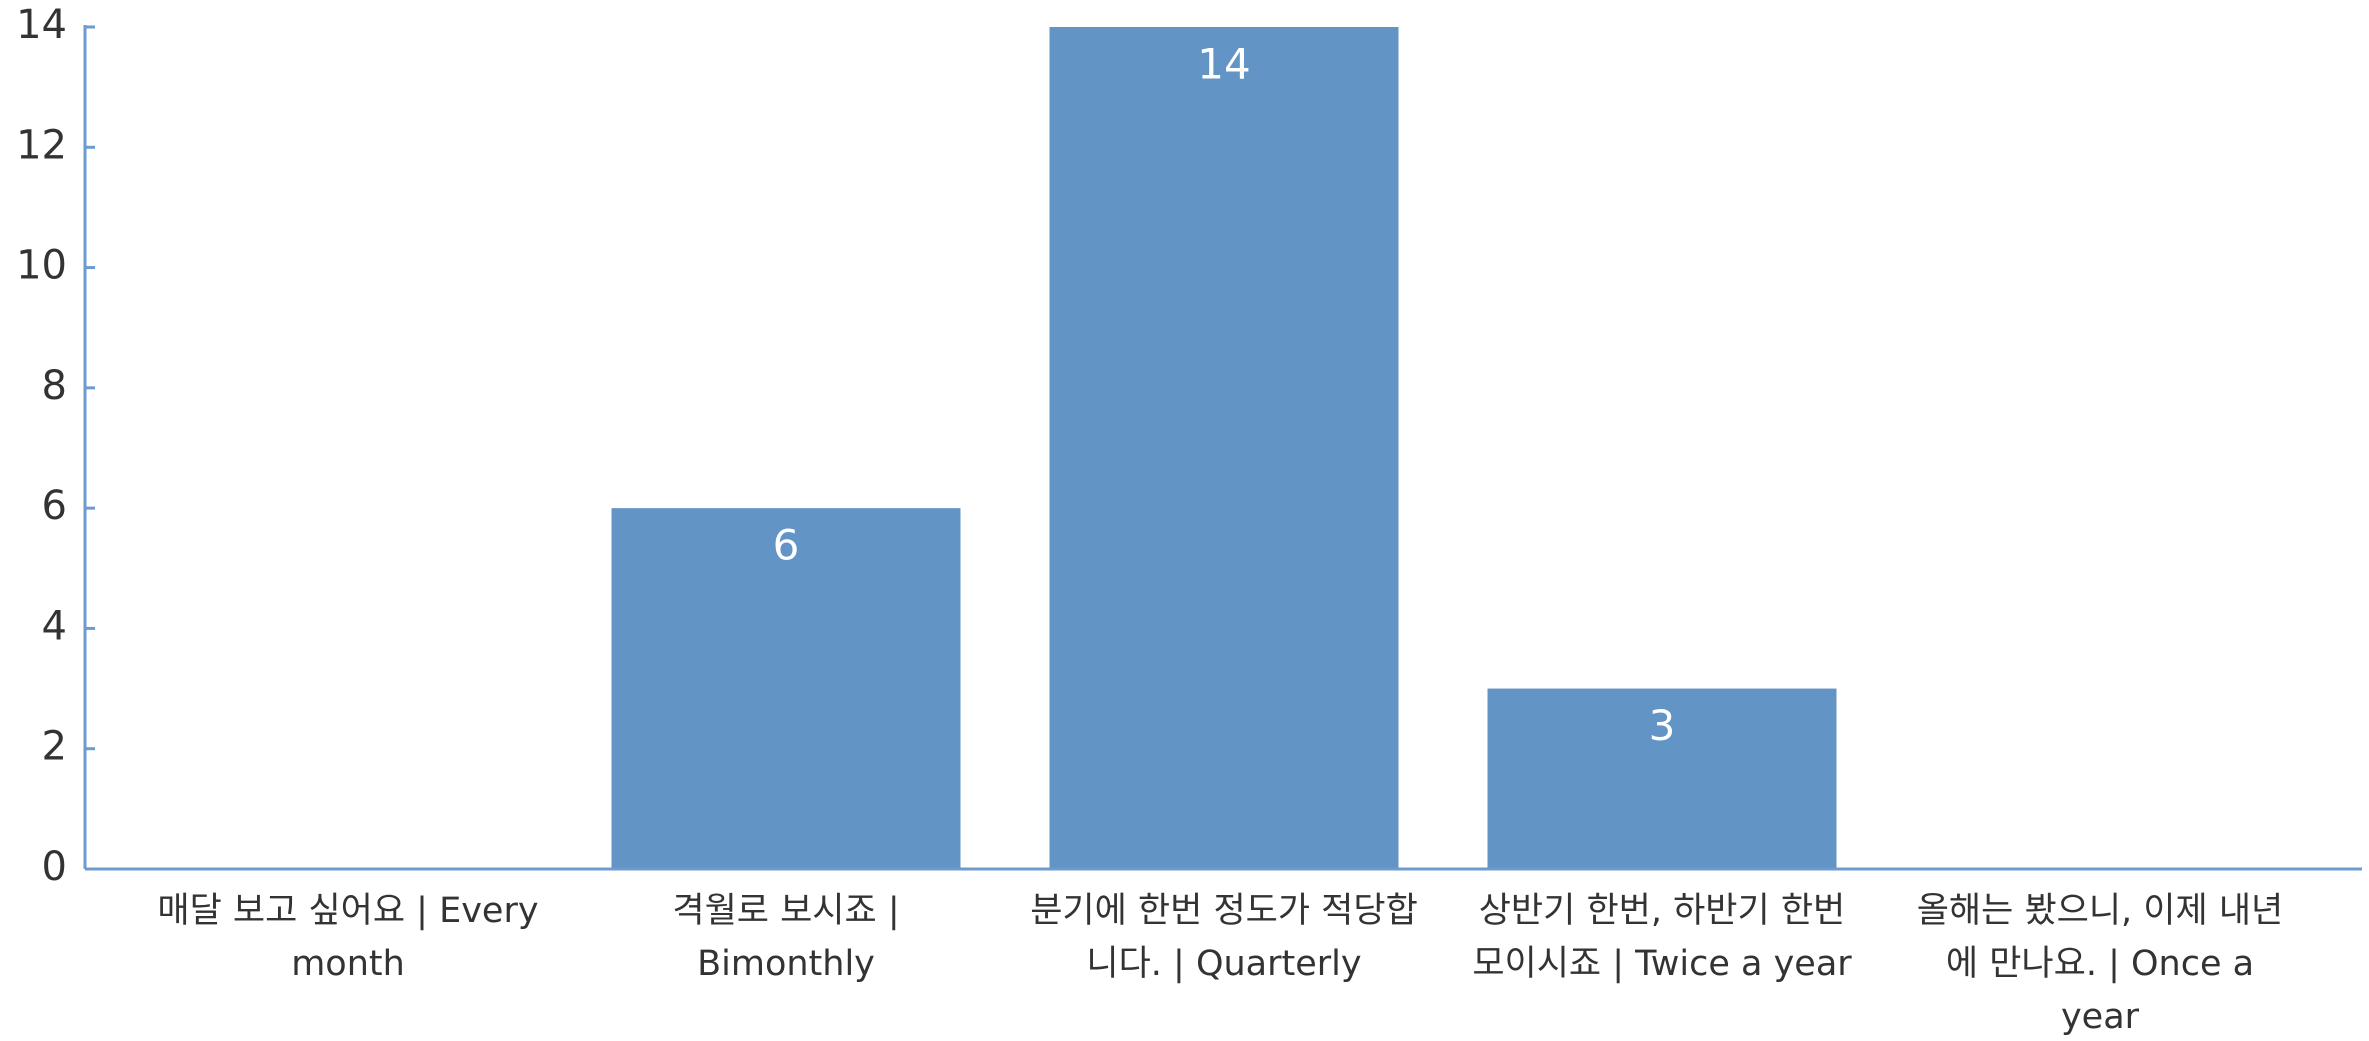  I want to click on x-tick-label: 격월로 보시죠 | Bimonthly, so click(786, 937).